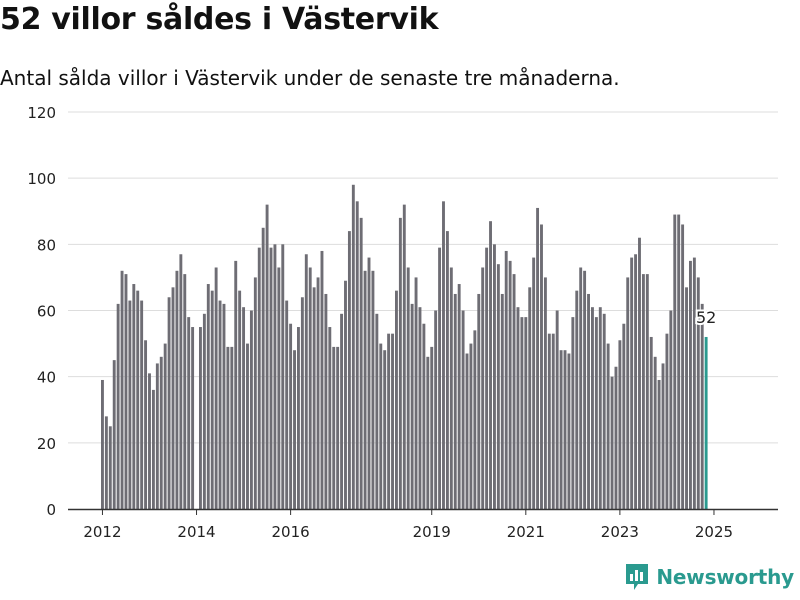  What do you see at coordinates (219, 19) in the screenshot?
I see `chart-title: 52 villor såldes i Västervik` at bounding box center [219, 19].